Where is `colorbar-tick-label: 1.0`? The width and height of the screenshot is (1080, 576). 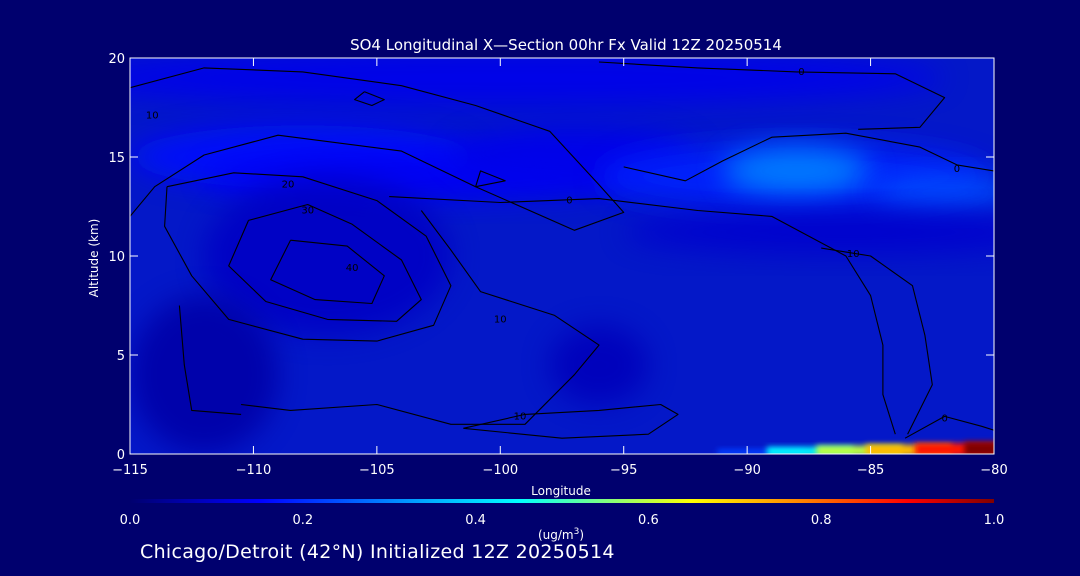
colorbar-tick-label: 1.0 is located at coordinates (994, 520).